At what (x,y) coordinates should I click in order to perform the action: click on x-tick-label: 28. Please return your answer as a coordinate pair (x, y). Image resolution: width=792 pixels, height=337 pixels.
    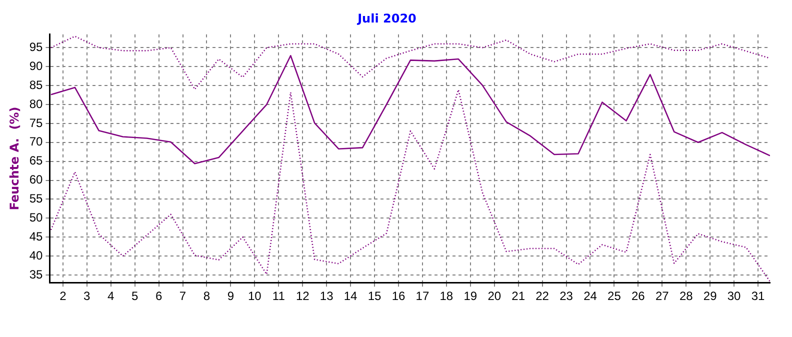
    Looking at the image, I should click on (686, 296).